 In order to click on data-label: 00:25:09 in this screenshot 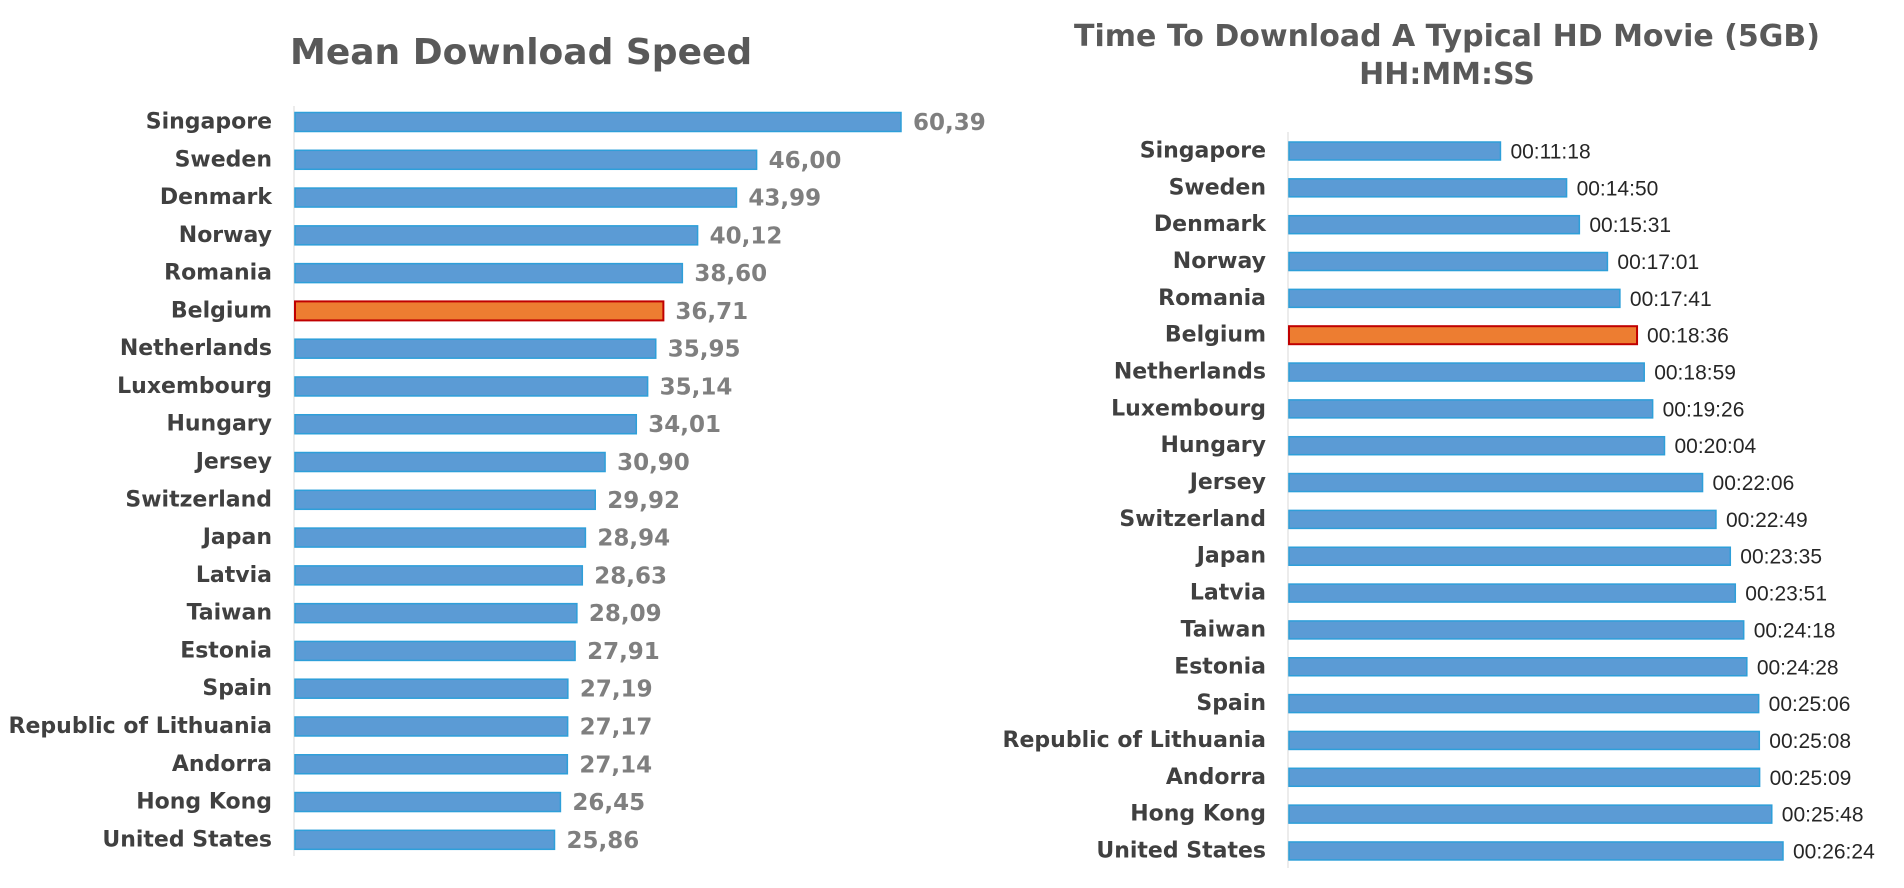, I will do `click(1811, 778)`.